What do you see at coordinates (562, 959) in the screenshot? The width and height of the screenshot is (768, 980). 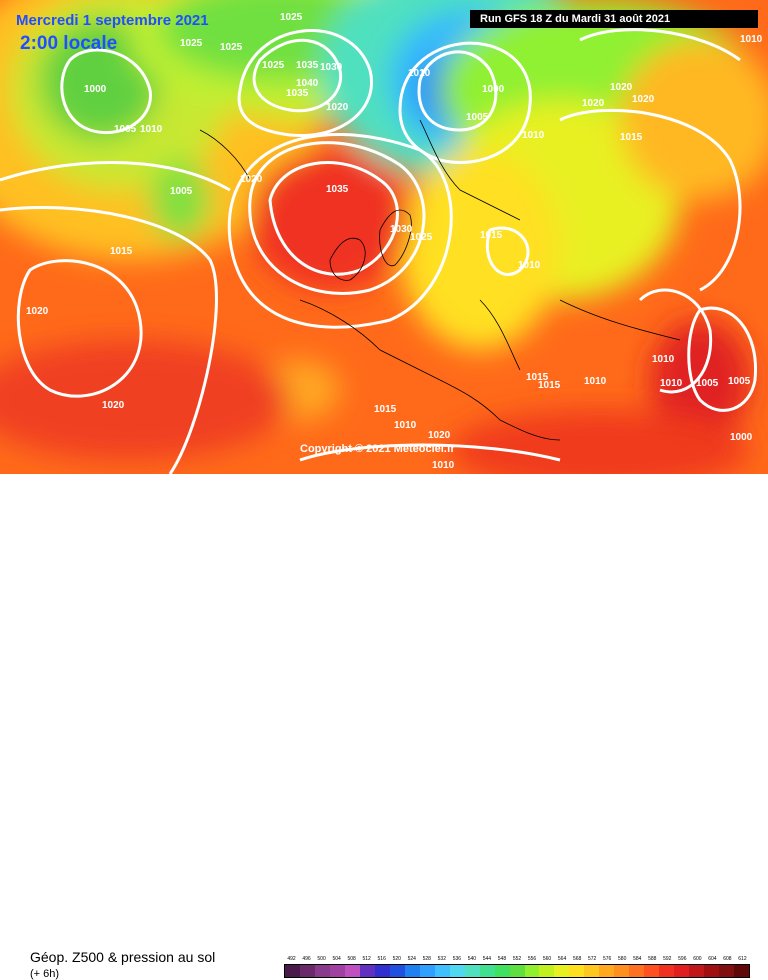 I see `scale-value-label: 564` at bounding box center [562, 959].